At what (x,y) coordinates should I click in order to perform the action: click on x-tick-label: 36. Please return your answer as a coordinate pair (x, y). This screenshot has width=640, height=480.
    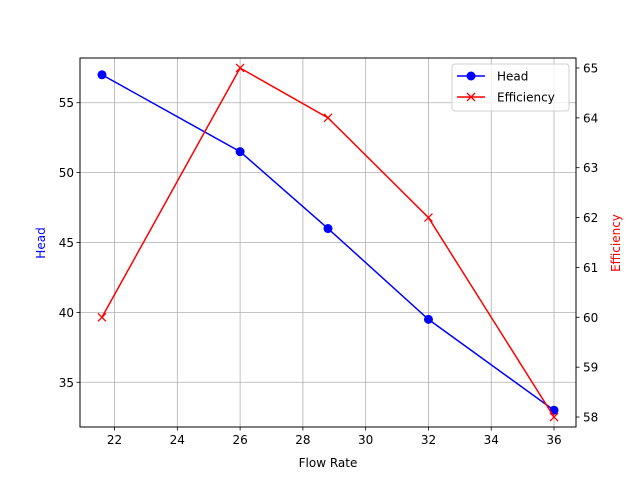
    Looking at the image, I should click on (553, 440).